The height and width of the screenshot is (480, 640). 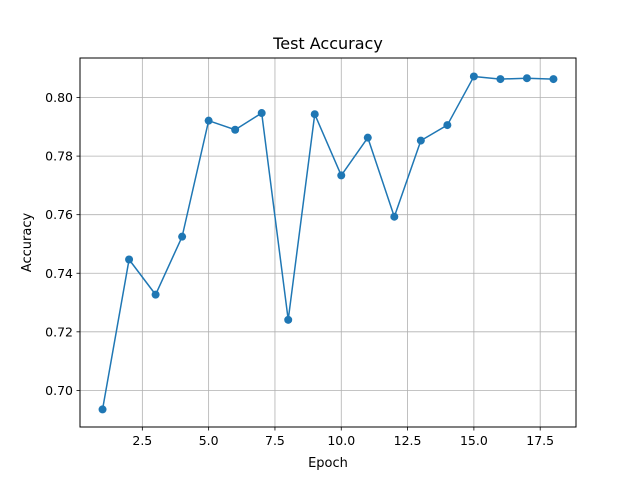 What do you see at coordinates (59, 273) in the screenshot?
I see `y-tick-label: 0.74` at bounding box center [59, 273].